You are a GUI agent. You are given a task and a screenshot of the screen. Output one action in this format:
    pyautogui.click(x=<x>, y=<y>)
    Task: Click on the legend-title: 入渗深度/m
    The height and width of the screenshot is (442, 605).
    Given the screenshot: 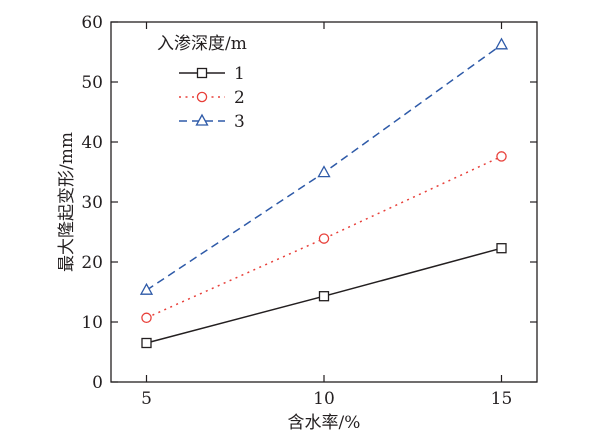 What is the action you would take?
    pyautogui.click(x=202, y=44)
    